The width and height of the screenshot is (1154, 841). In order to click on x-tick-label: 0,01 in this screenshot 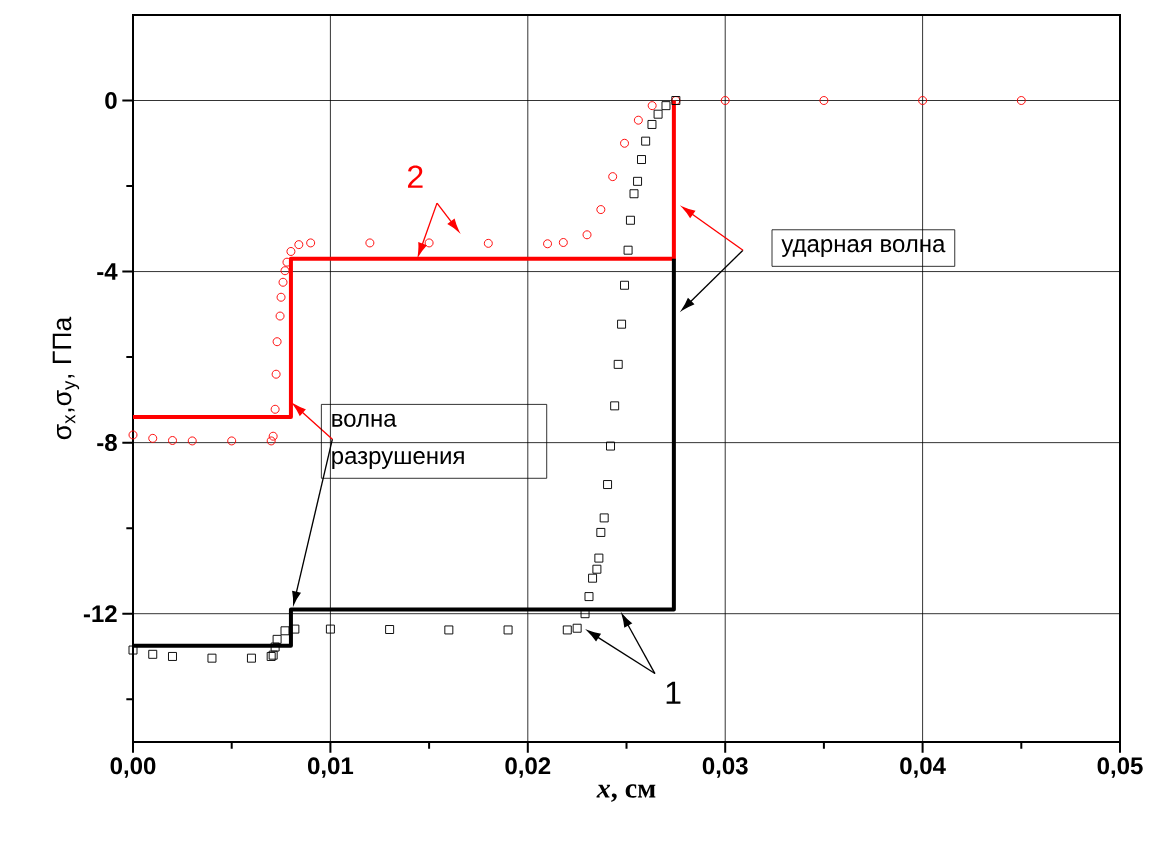, I will do `click(330, 767)`.